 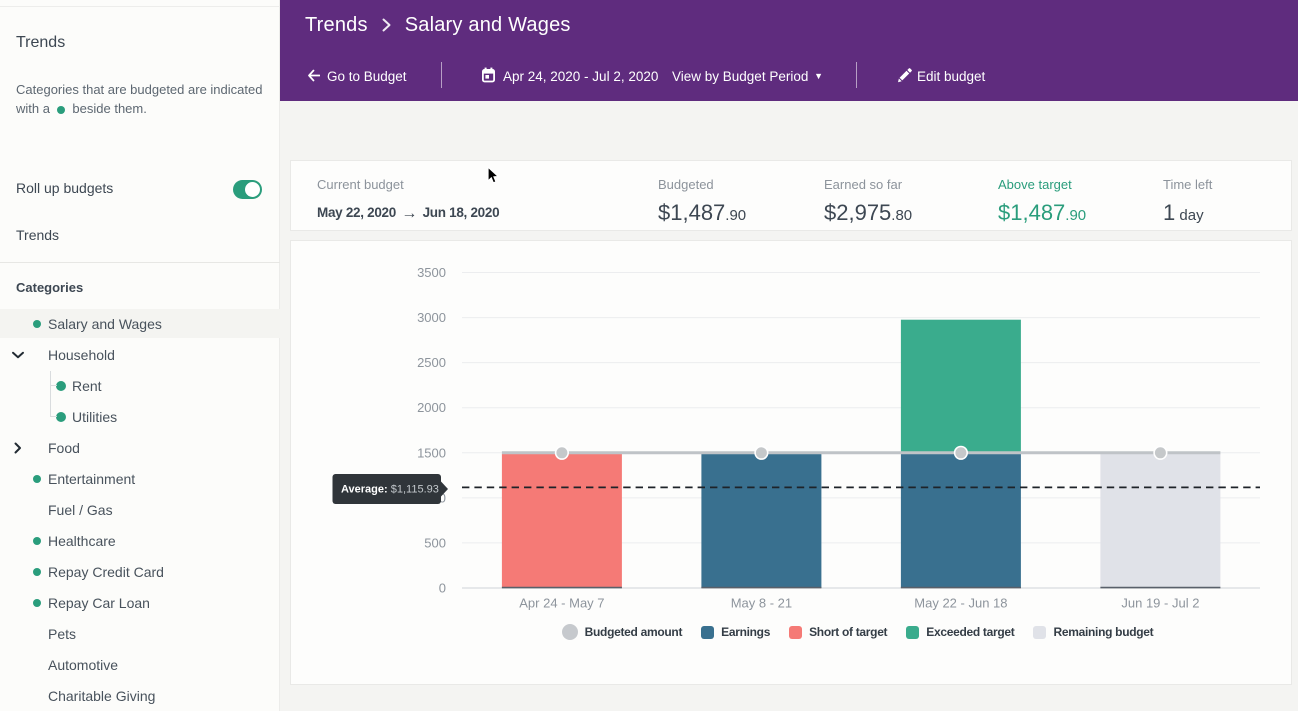 I want to click on svg-text: 2500, so click(x=431, y=362).